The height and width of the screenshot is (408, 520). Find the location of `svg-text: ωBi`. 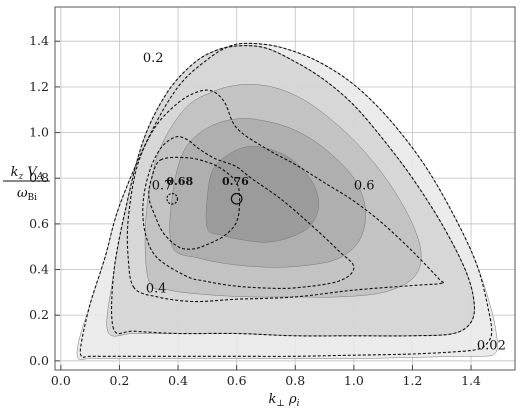

svg-text: ωBi is located at coordinates (27, 194).